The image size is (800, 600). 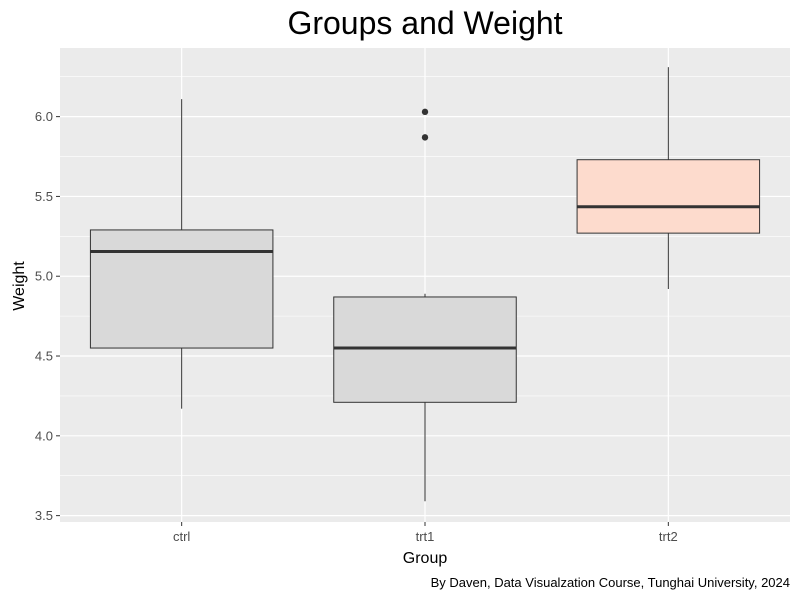 What do you see at coordinates (424, 23) in the screenshot?
I see `chart-title: Groups and Weight` at bounding box center [424, 23].